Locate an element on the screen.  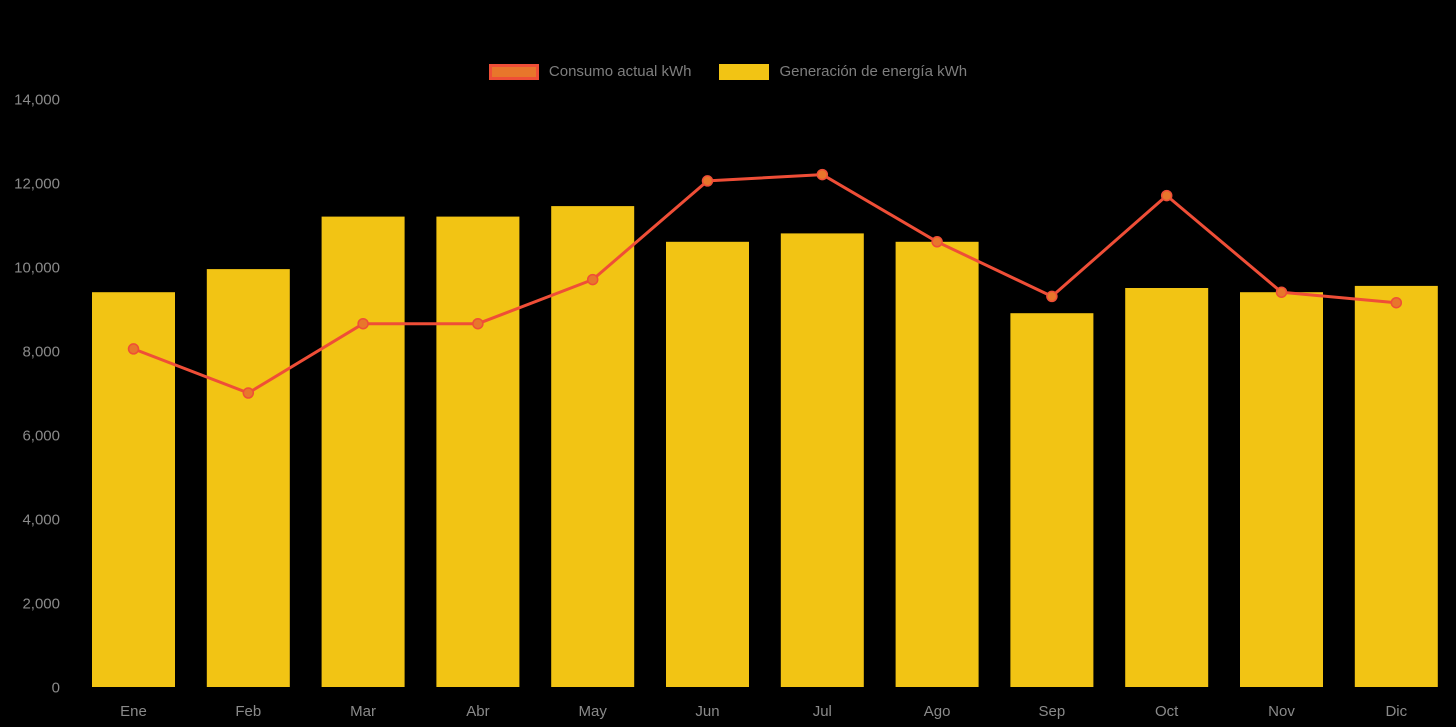
x-tick-label: Mar is located at coordinates (363, 711).